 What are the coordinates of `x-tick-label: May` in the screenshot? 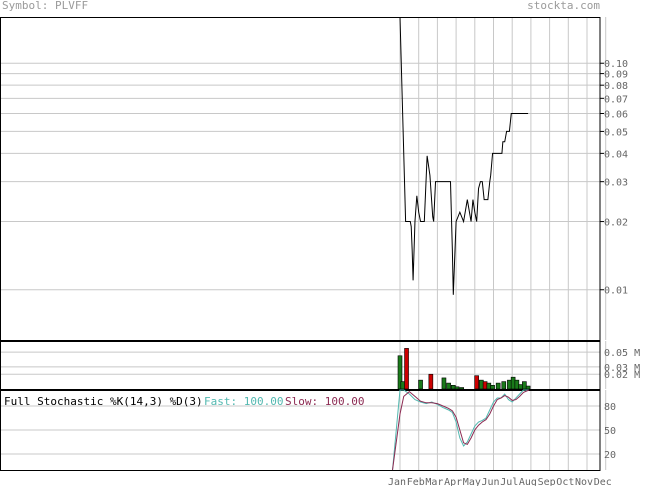 It's located at (472, 481).